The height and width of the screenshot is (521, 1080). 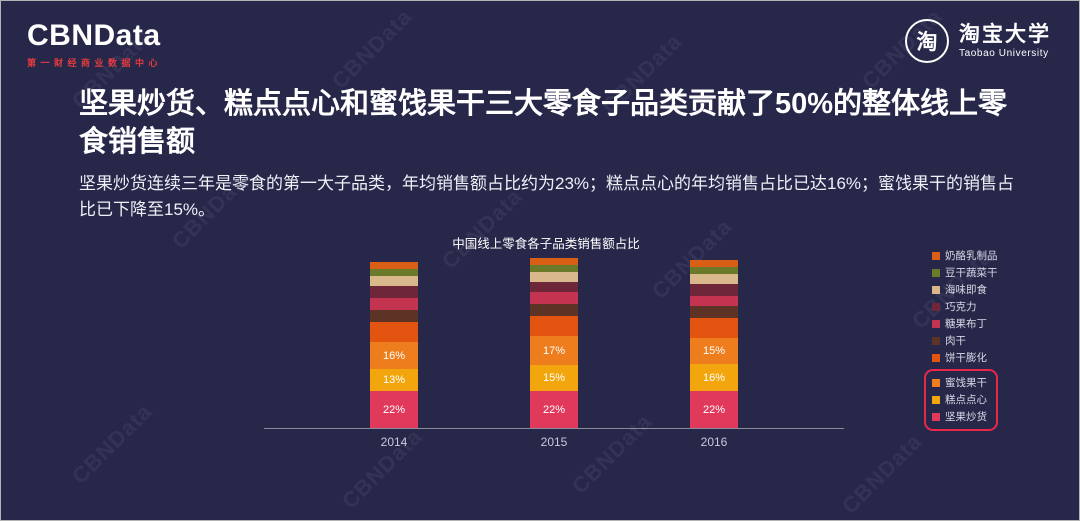 I want to click on legend-item: 奶酪乳制品, so click(x=965, y=255).